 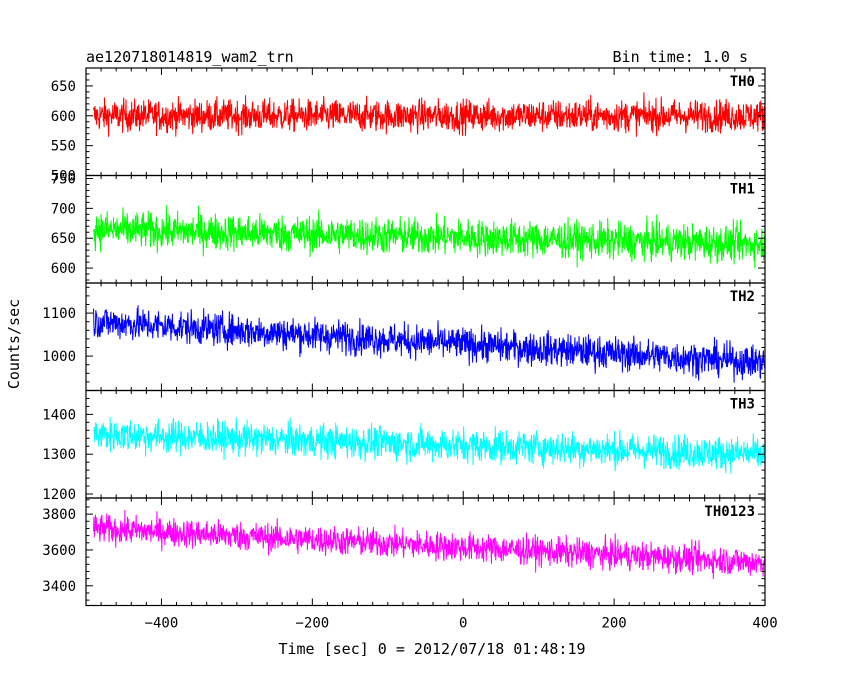 I want to click on y-tick-label: 500, so click(x=63, y=177).